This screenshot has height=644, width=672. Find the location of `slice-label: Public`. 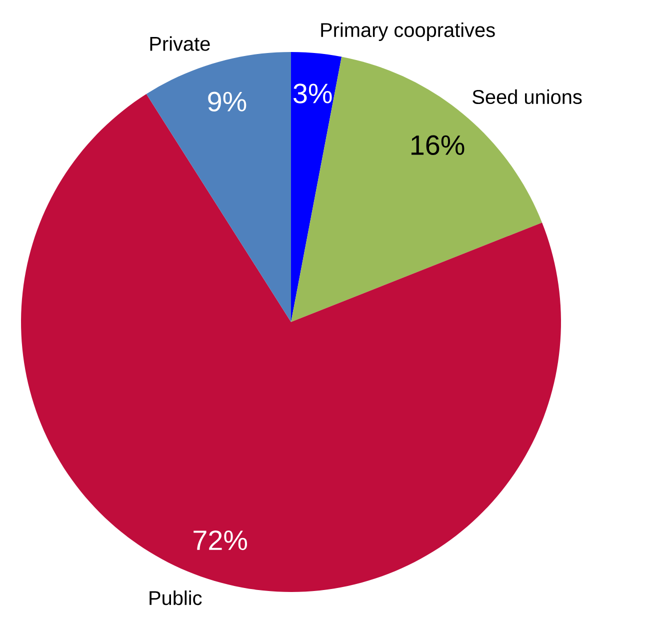

slice-label: Public is located at coordinates (176, 598).